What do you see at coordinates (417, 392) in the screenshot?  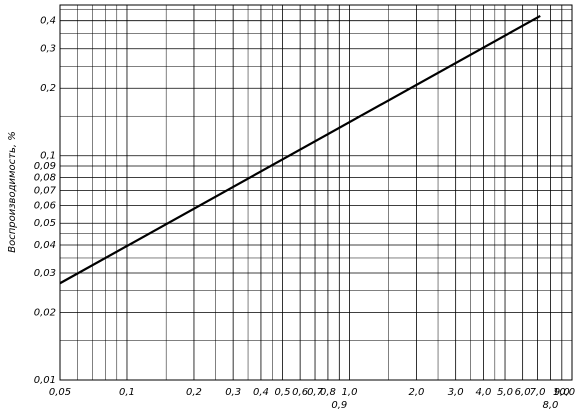 I see `x-tick-label: 2,0` at bounding box center [417, 392].